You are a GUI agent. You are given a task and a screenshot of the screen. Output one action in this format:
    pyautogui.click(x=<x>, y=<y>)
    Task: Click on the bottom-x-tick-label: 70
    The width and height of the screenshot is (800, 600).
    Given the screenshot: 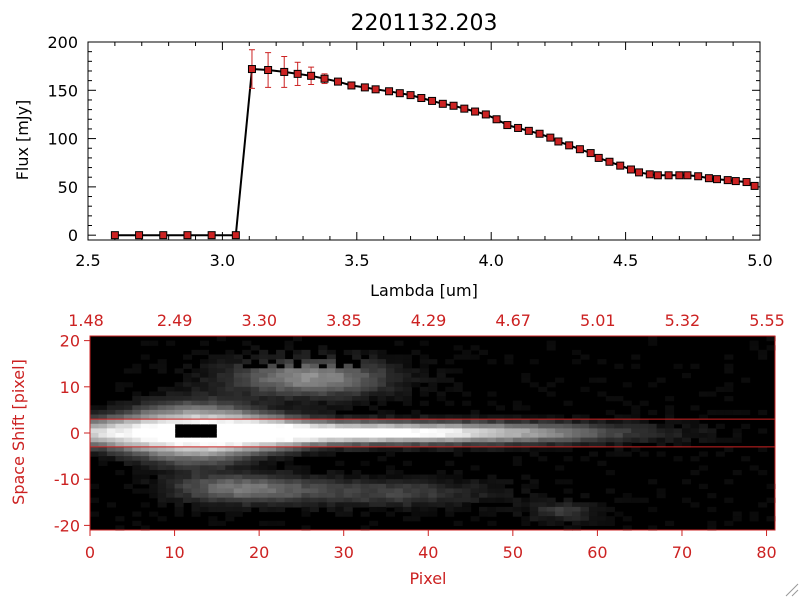 What is the action you would take?
    pyautogui.click(x=682, y=552)
    